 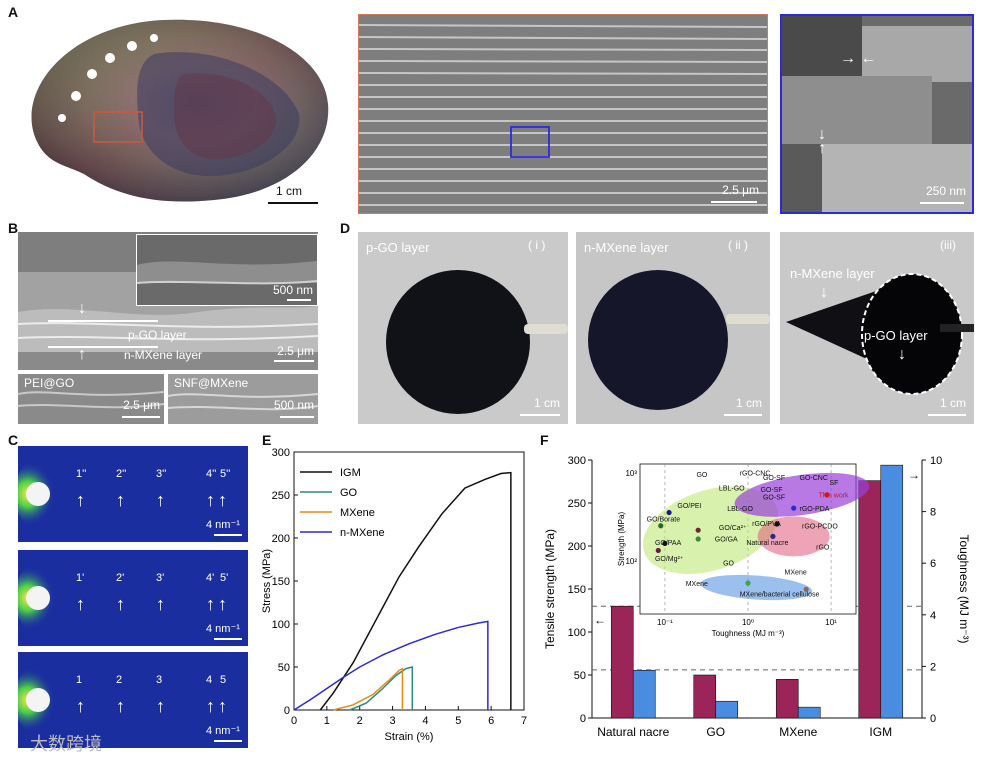 I want to click on inset-point-label: Natural nacre, so click(x=767, y=543).